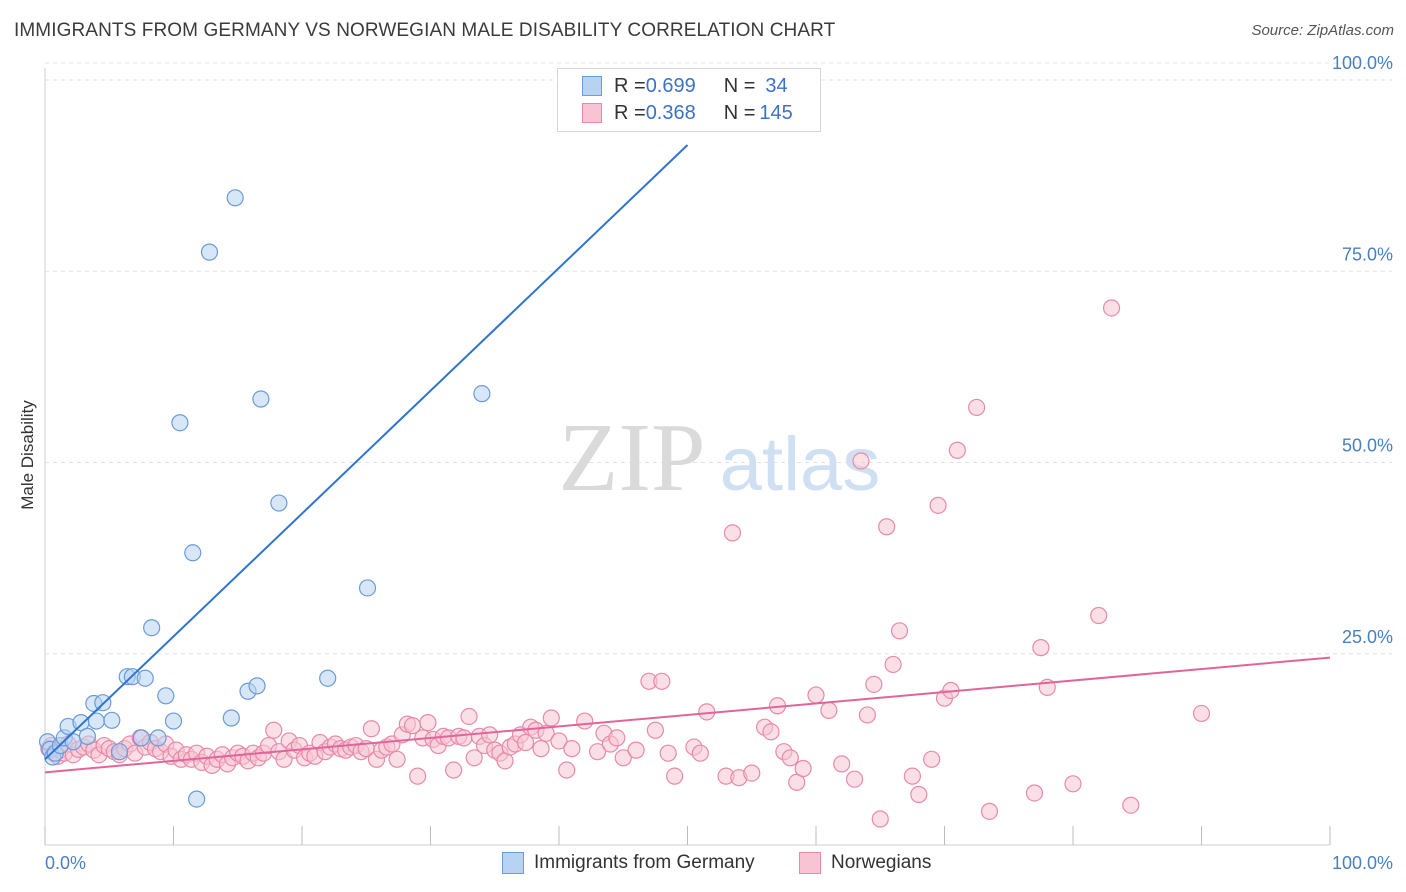 The height and width of the screenshot is (892, 1406). I want to click on stats-row-germany: R = 0.699 N = 34, so click(685, 86).